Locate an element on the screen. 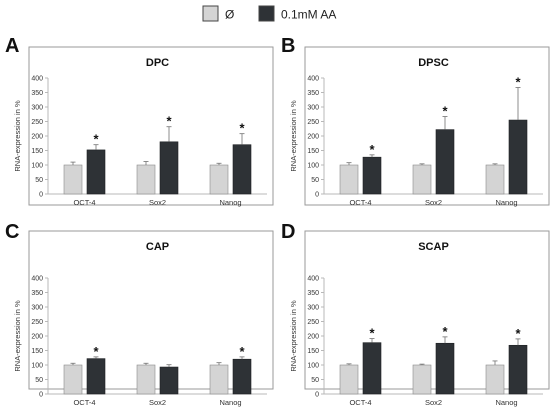 Image resolution: width=550 pixels, height=415 pixels. panel-title: DPSC is located at coordinates (433, 63).